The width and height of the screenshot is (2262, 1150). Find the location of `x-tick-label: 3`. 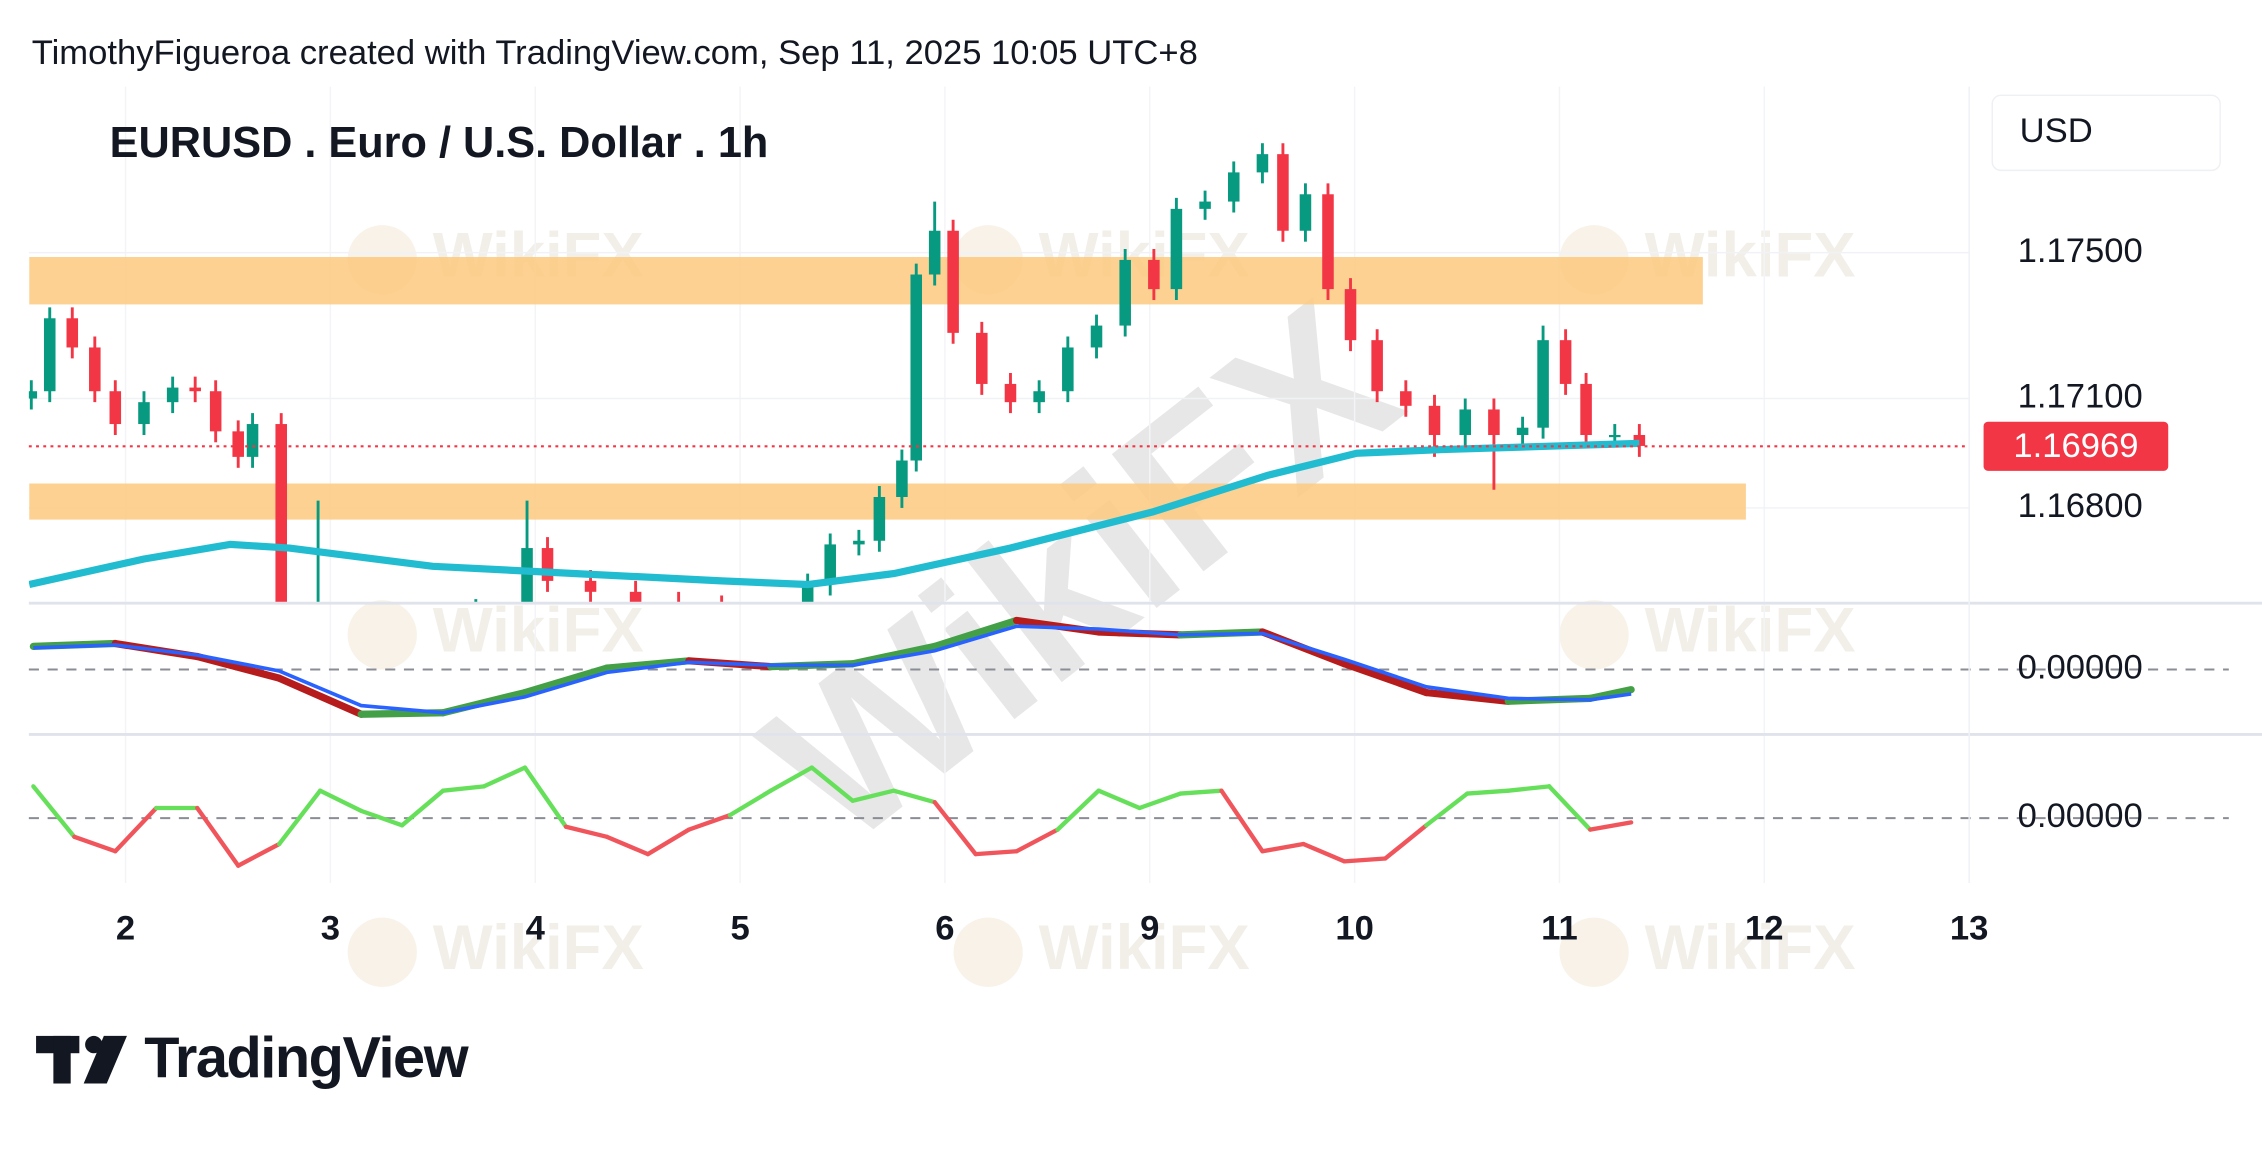

x-tick-label: 3 is located at coordinates (330, 929).